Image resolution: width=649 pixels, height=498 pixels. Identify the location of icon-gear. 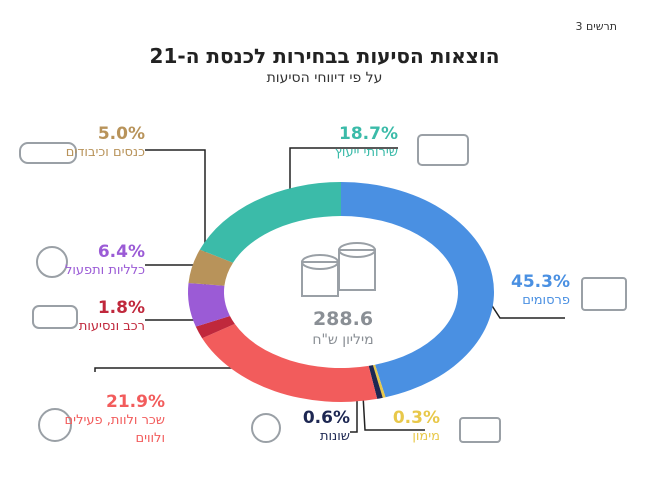
(52, 262).